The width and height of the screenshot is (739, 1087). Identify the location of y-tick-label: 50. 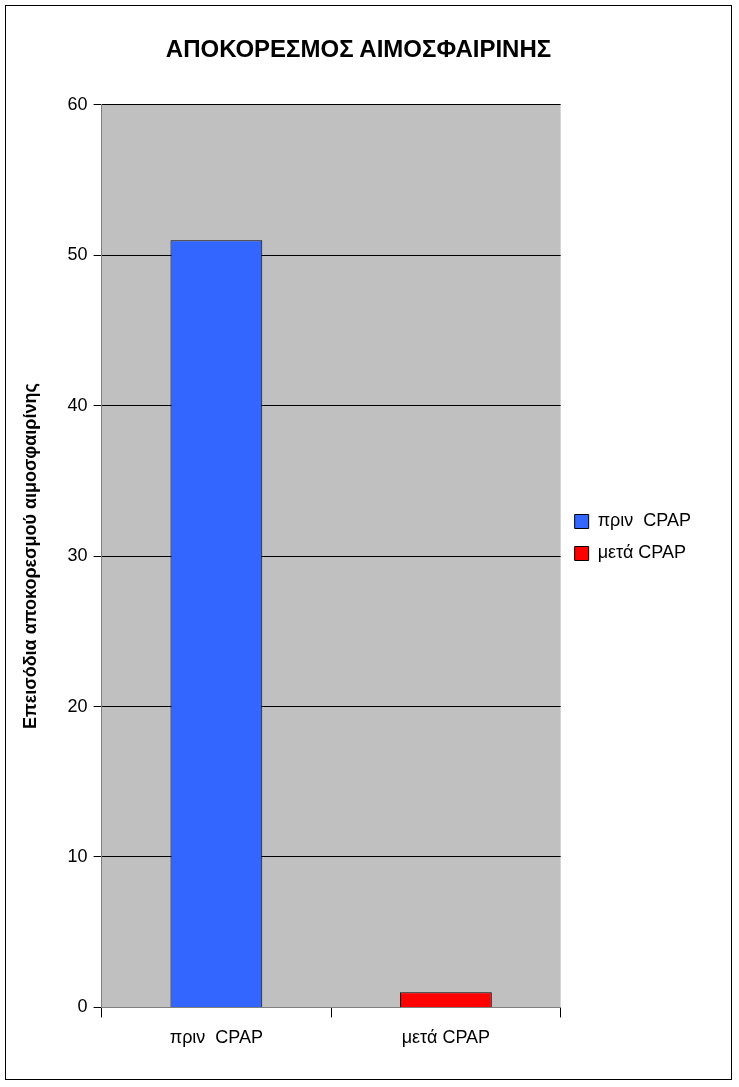
(77, 254).